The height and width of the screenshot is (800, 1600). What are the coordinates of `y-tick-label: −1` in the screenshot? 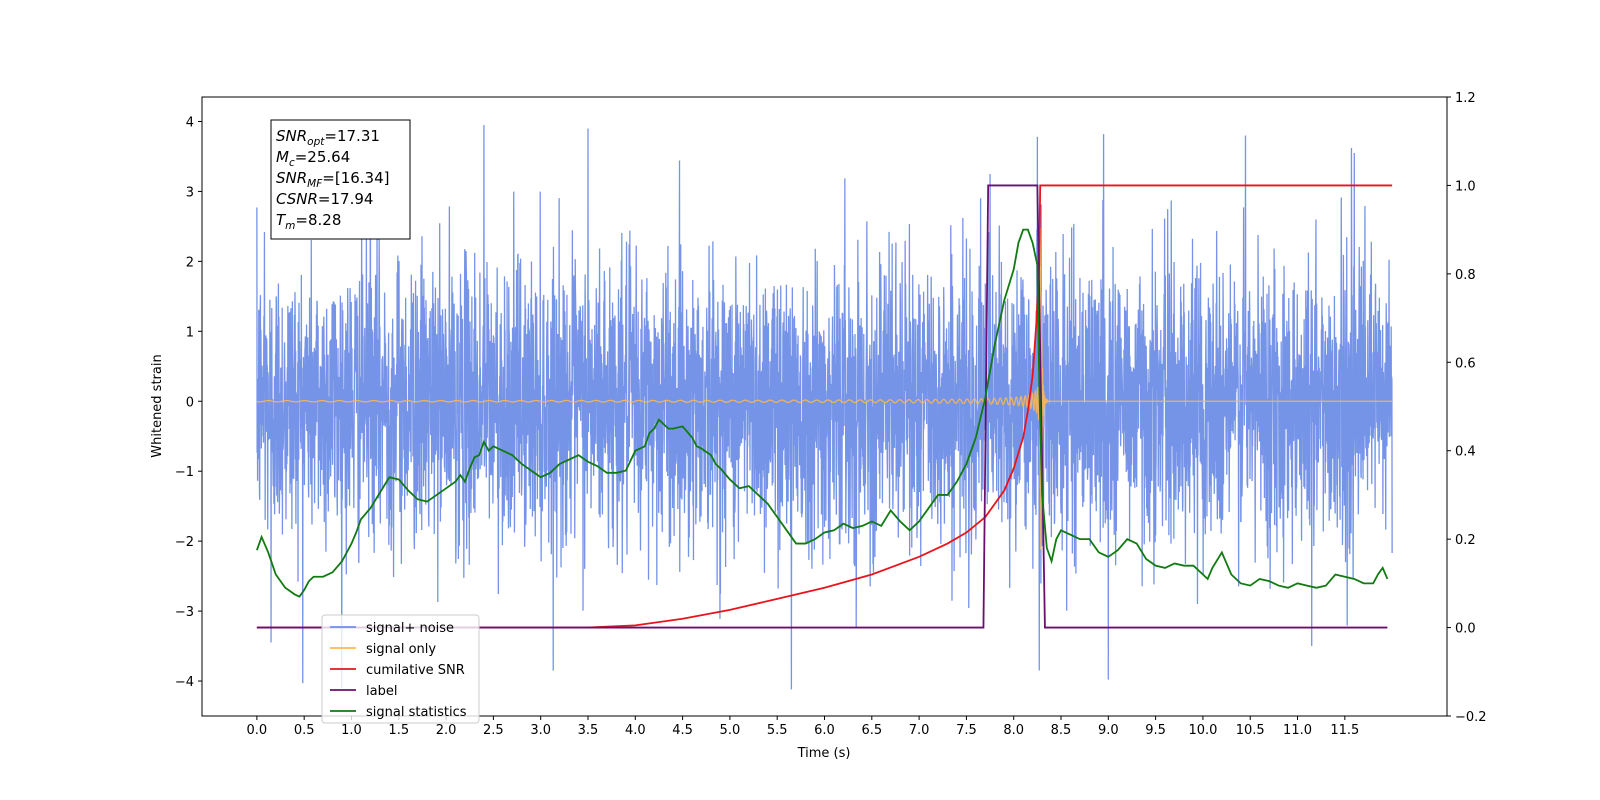 It's located at (184, 472).